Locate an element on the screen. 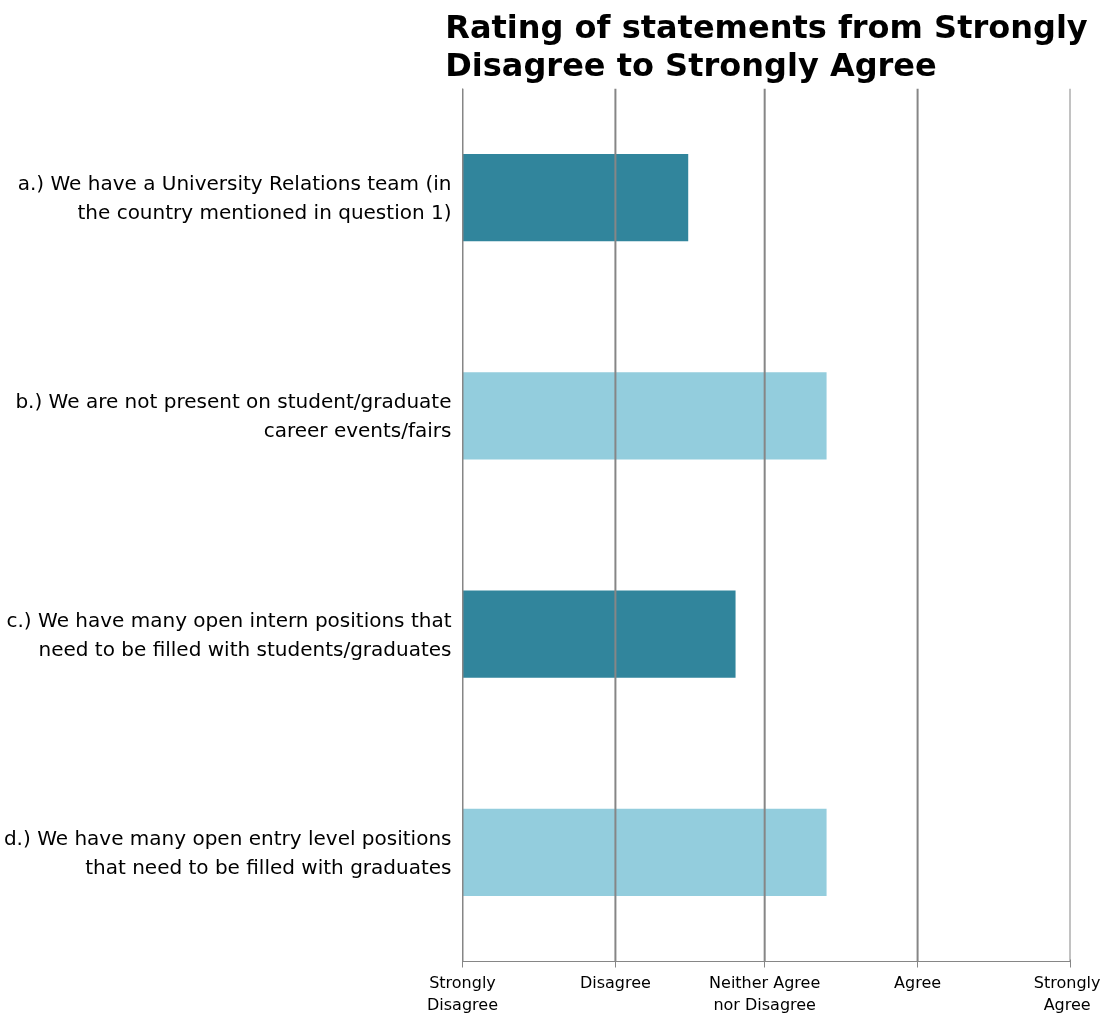  ref-line-label: Strongly Disagree is located at coordinates (462, 993).